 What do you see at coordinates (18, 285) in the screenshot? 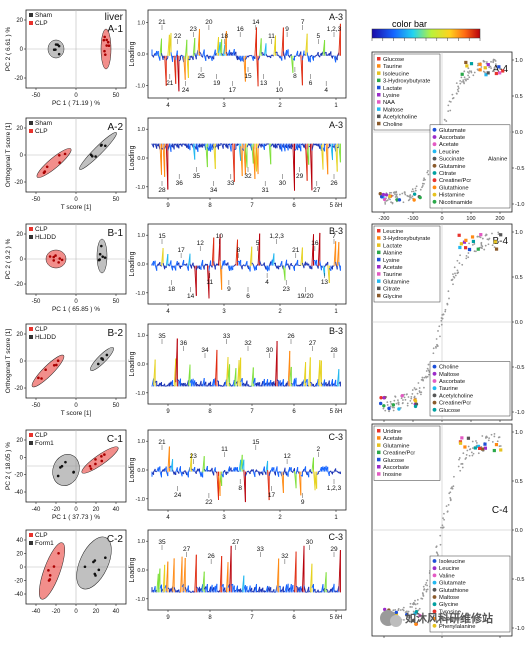
I see `y-tick-label: -20` at bounding box center [18, 285].